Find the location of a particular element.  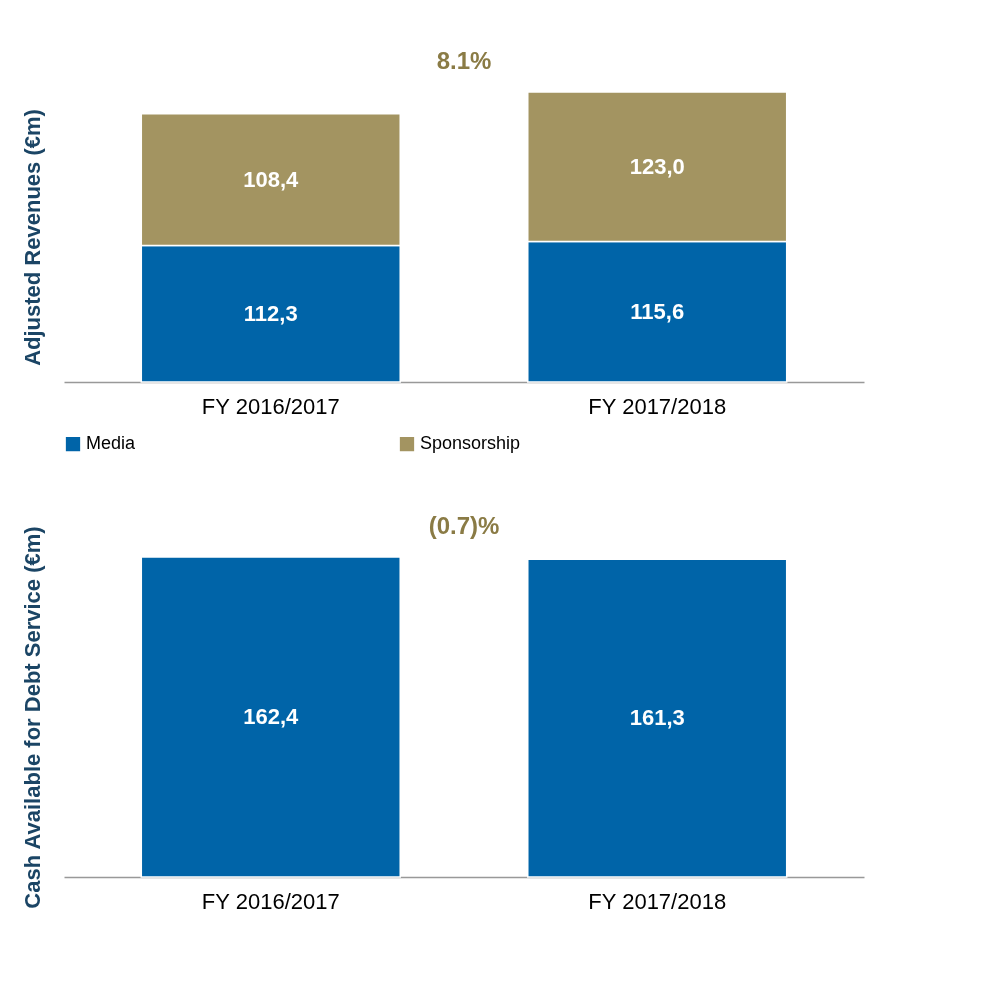

y-axis-title: Adjusted Revenues (€m) is located at coordinates (32, 237).